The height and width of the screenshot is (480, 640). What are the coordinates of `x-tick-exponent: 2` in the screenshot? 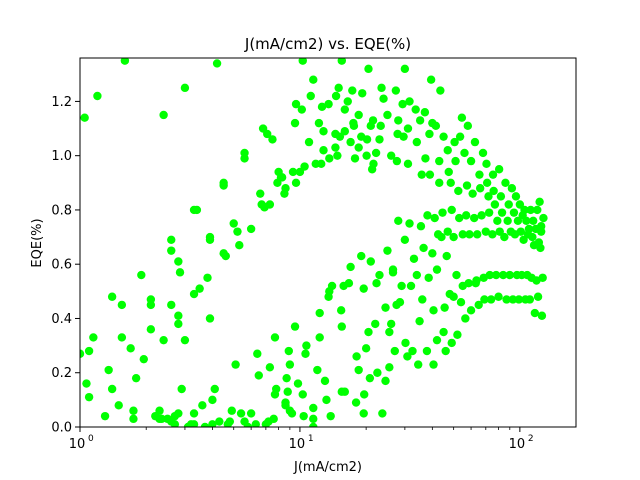 It's located at (531, 439).